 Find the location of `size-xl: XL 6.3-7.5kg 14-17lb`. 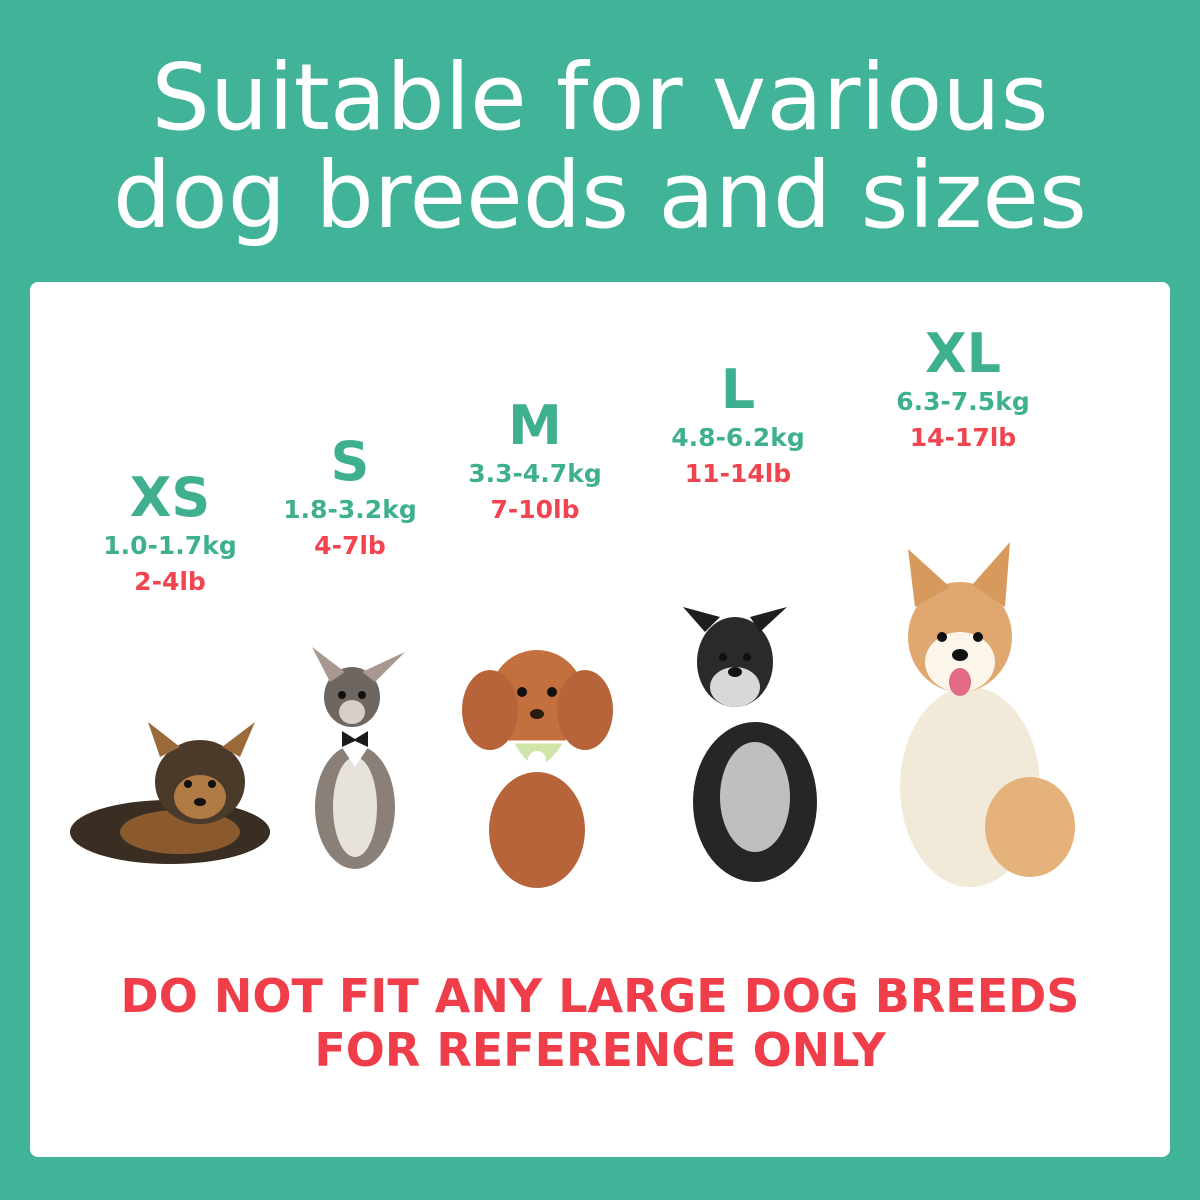

size-xl: XL 6.3-7.5kg 14-17lb is located at coordinates (963, 390).